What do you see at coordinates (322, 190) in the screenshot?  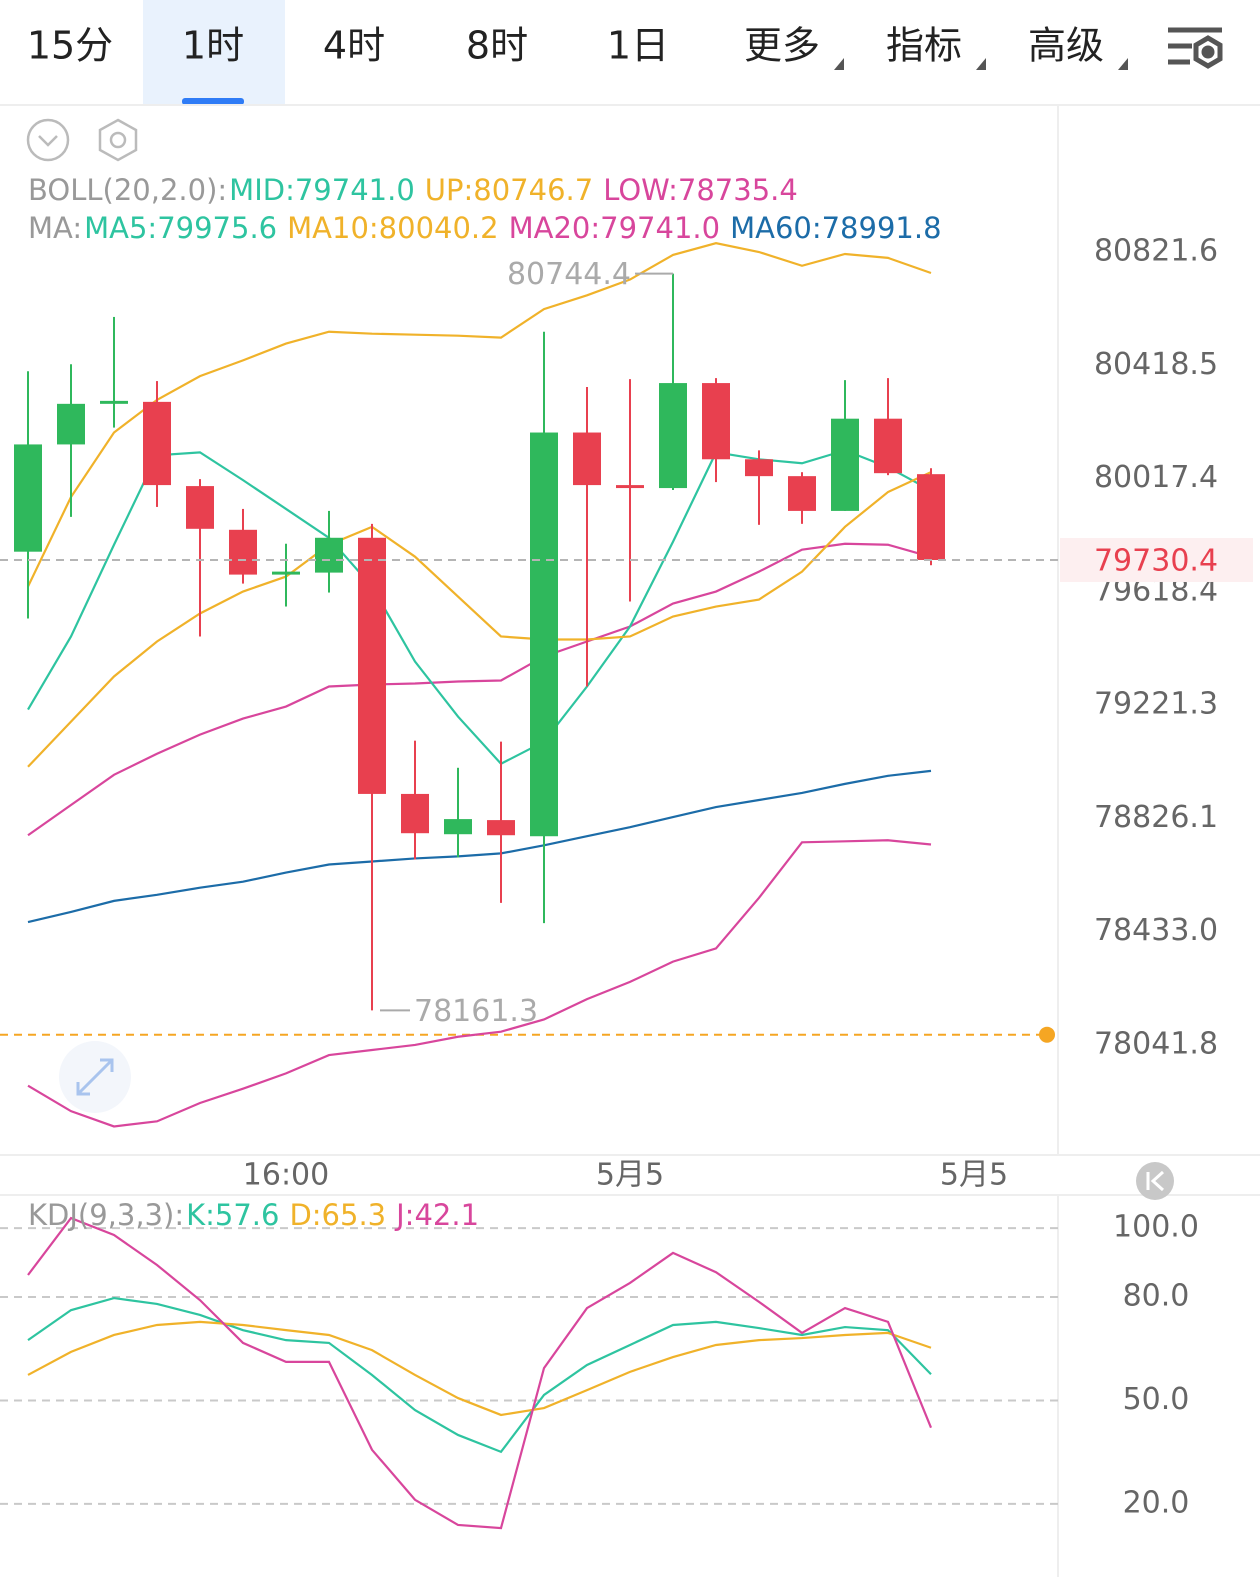 I see `legend-item: MID:79741.0` at bounding box center [322, 190].